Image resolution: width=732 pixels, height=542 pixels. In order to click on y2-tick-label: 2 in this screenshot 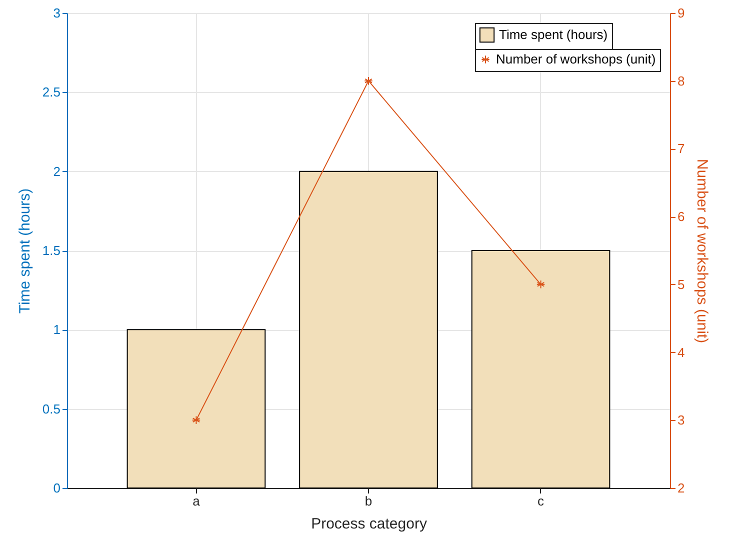, I will do `click(681, 488)`.